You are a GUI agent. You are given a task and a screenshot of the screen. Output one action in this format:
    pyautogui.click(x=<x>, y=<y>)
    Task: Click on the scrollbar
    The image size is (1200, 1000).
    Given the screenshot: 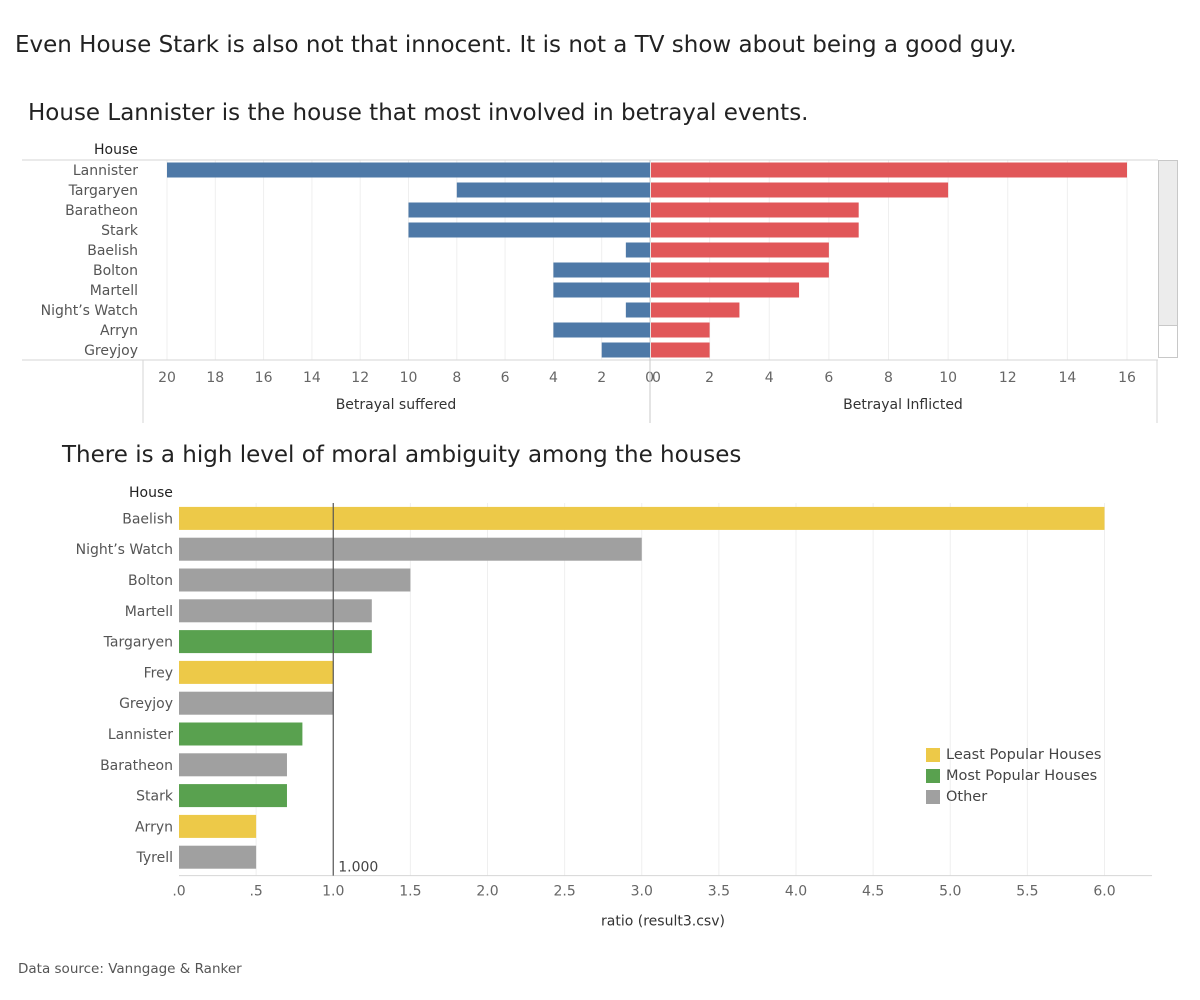 What is the action you would take?
    pyautogui.click(x=1168, y=259)
    